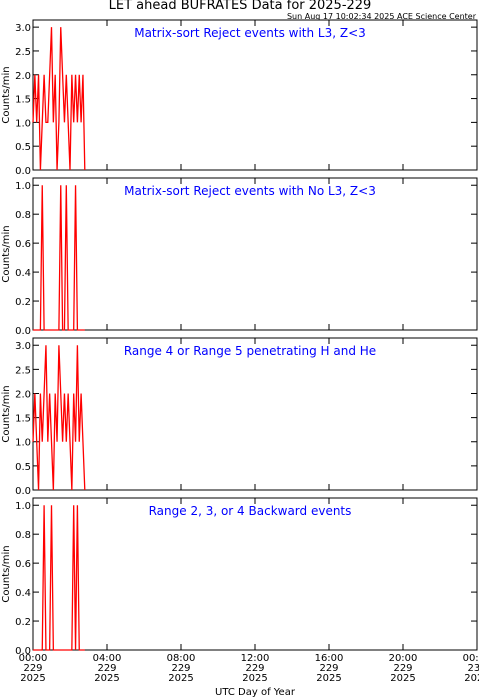 The image size is (479, 700). Describe the element at coordinates (240, 6) in the screenshot. I see `page-title: LET ahead BUFRATES Data for 2025-229` at that location.